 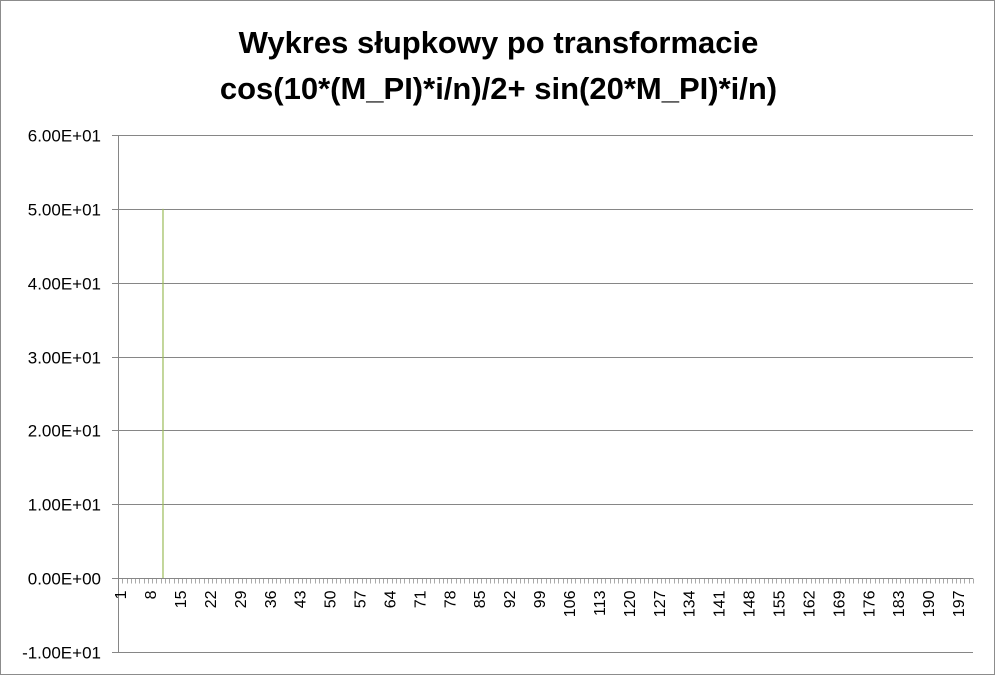 What do you see at coordinates (450, 599) in the screenshot?
I see `x-tick-label: 78` at bounding box center [450, 599].